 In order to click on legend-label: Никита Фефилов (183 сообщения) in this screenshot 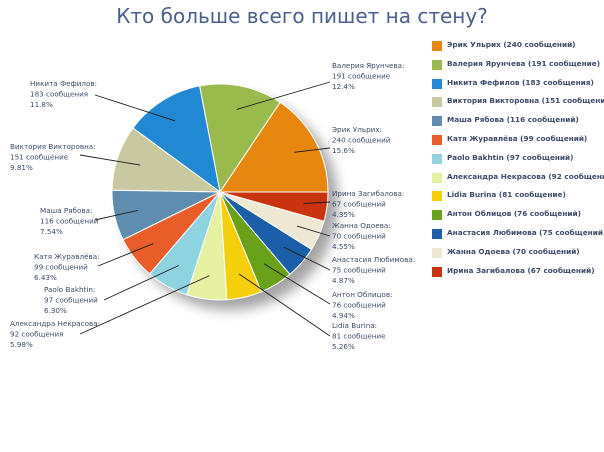, I will do `click(520, 82)`.